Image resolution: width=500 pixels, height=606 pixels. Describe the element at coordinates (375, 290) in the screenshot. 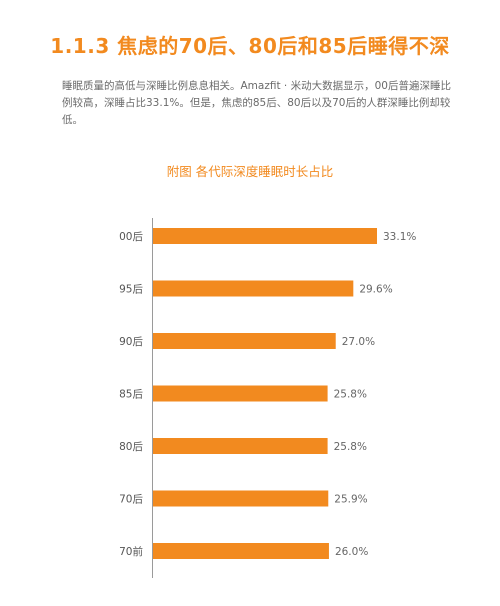

I see `value-label: 29.6%` at that location.